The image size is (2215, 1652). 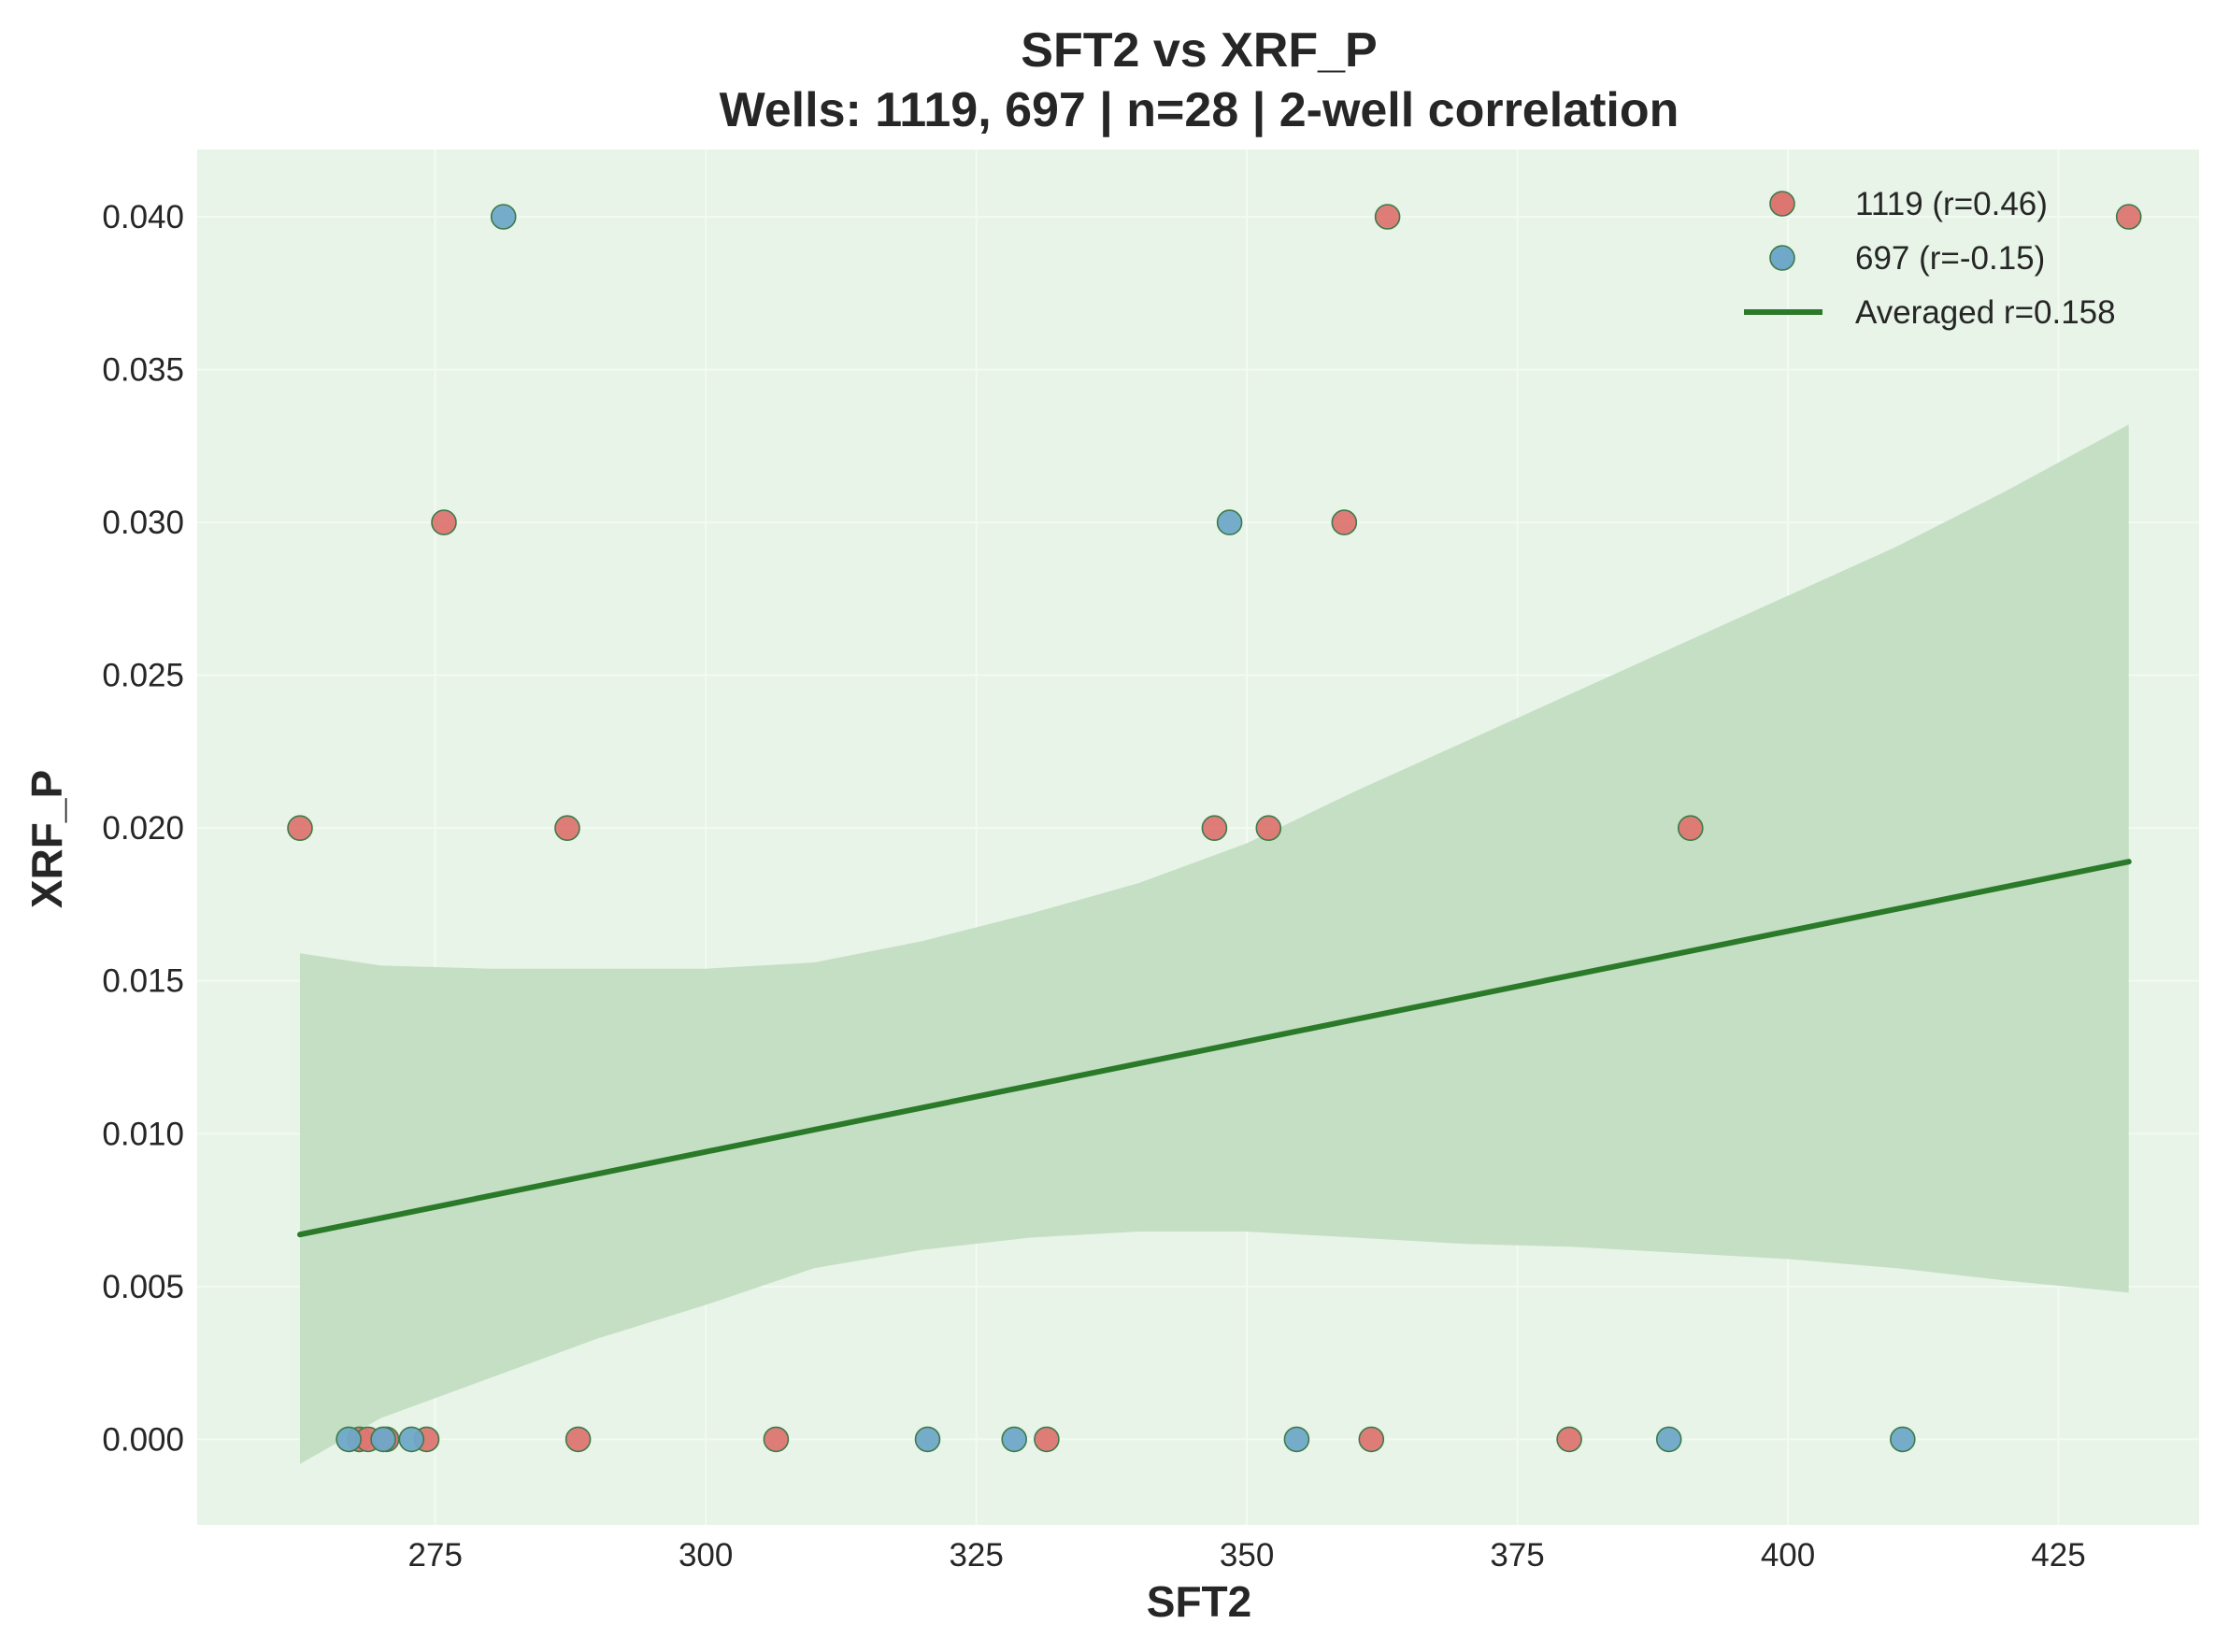 I want to click on y-tick-label: 0.030, so click(x=143, y=523).